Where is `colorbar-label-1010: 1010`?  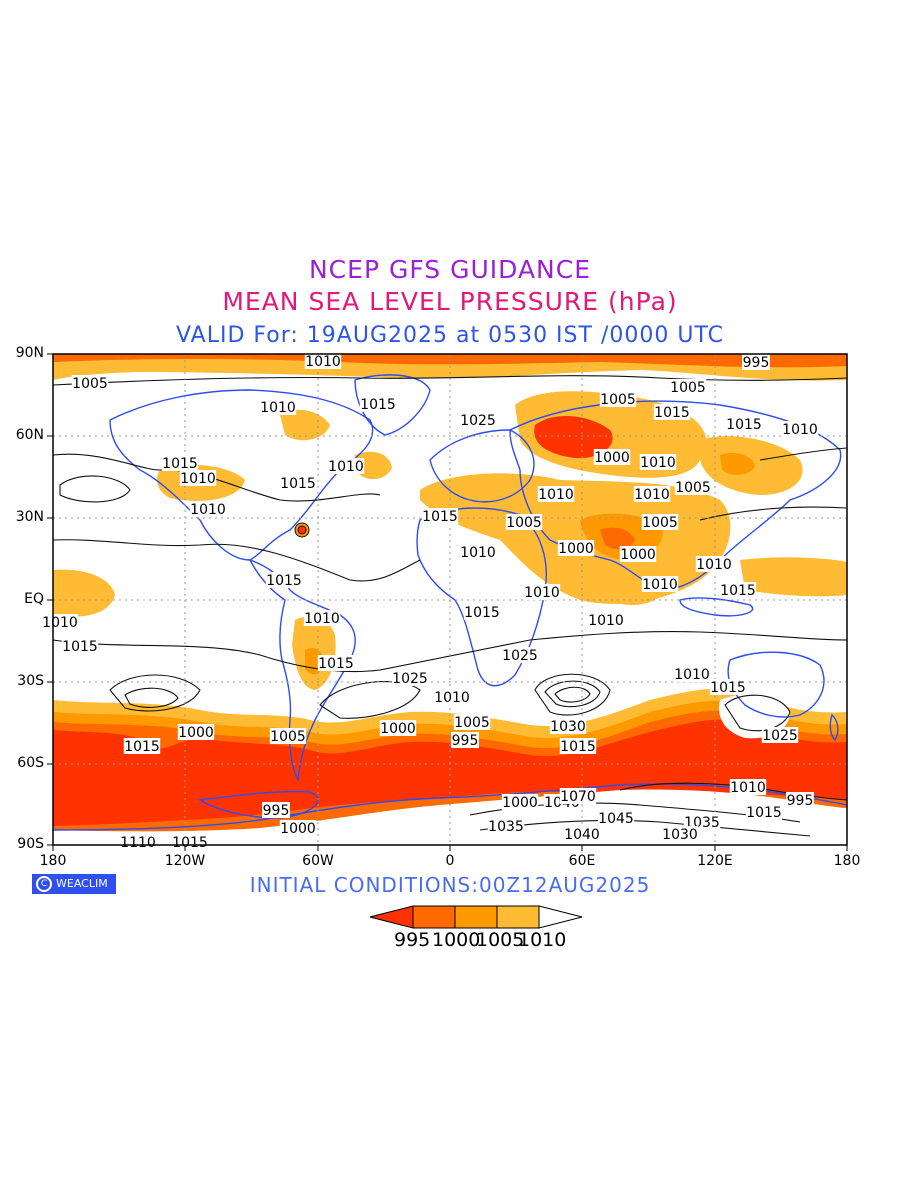 colorbar-label-1010: 1010 is located at coordinates (542, 940).